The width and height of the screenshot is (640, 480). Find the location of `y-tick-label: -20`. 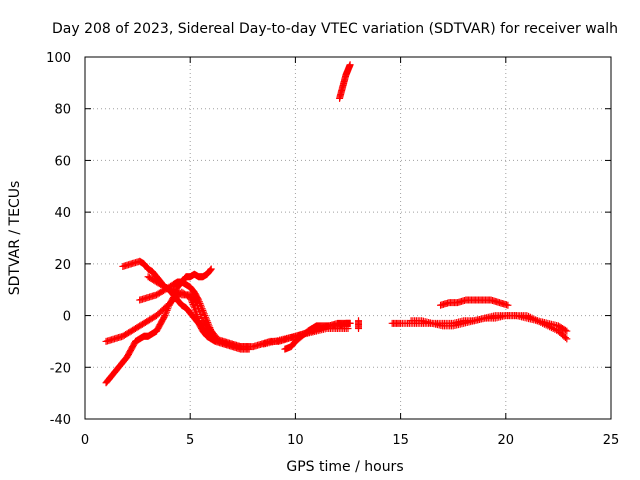

y-tick-label: -20 is located at coordinates (60, 368).